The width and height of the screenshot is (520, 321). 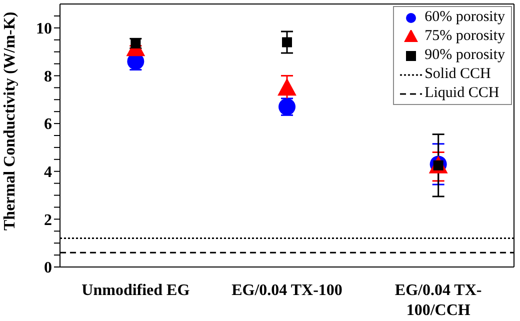 What do you see at coordinates (48, 220) in the screenshot?
I see `y-tick-label: 2` at bounding box center [48, 220].